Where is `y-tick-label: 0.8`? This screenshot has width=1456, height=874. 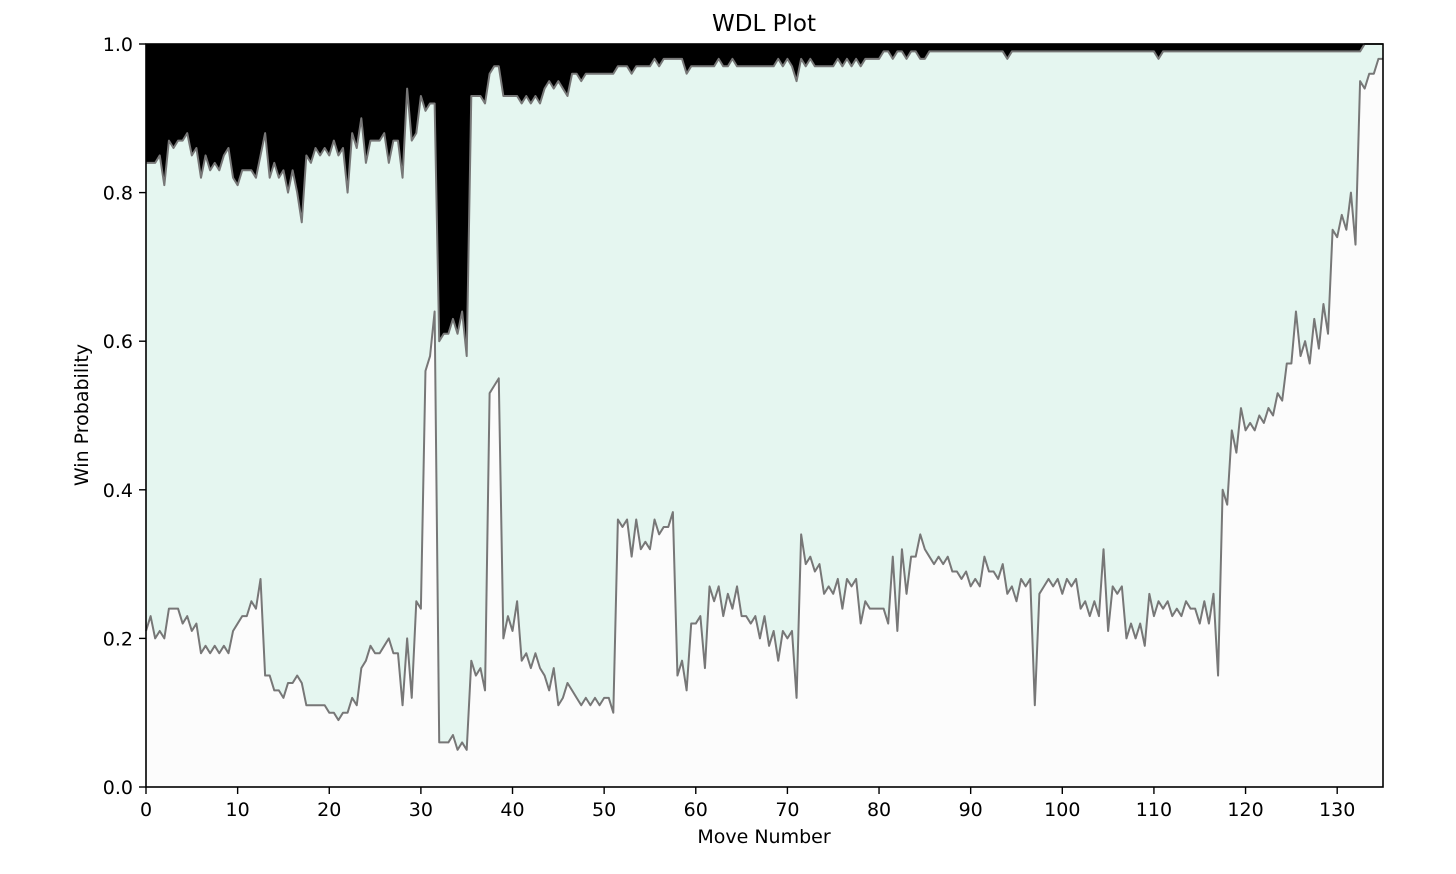 y-tick-label: 0.8 is located at coordinates (118, 194).